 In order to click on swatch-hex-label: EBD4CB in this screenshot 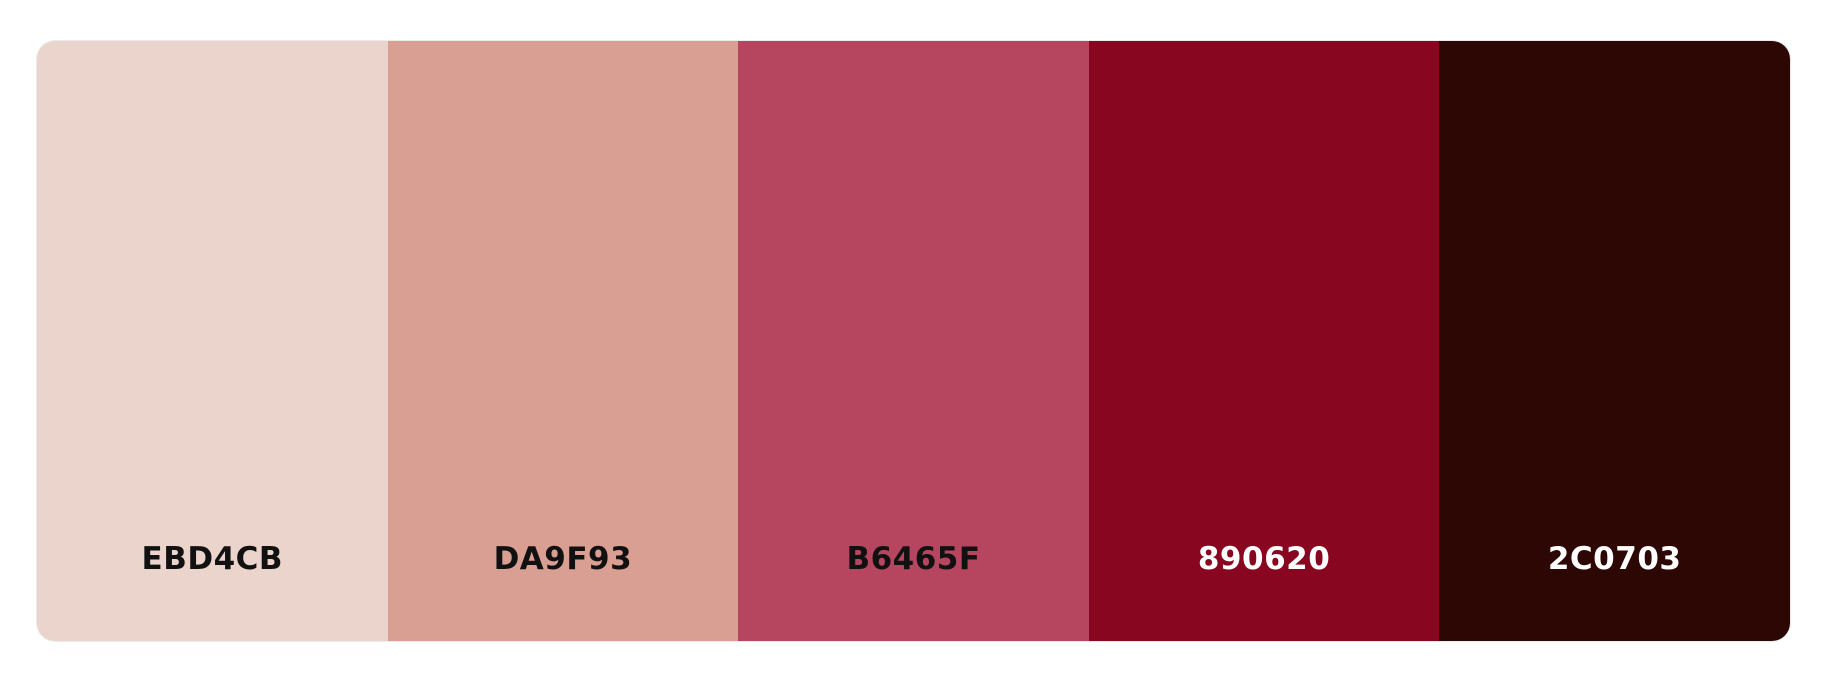, I will do `click(212, 559)`.